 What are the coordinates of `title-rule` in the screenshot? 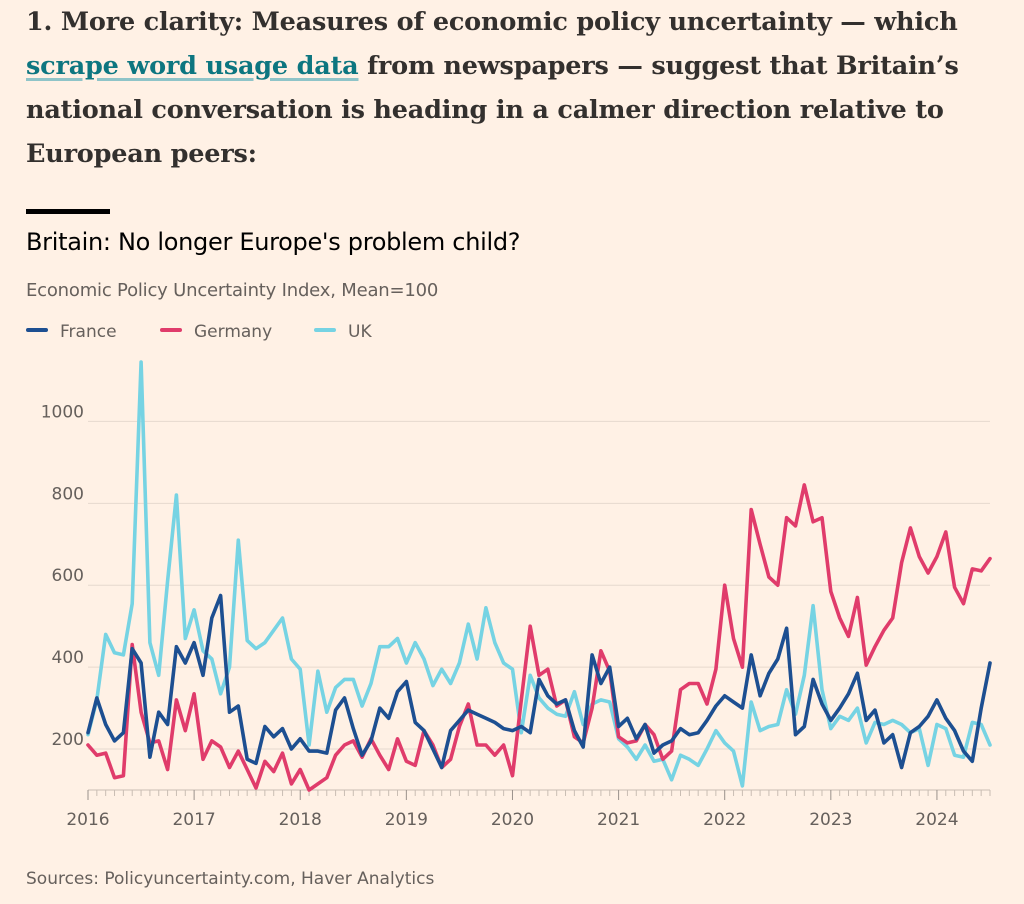 It's located at (68, 211).